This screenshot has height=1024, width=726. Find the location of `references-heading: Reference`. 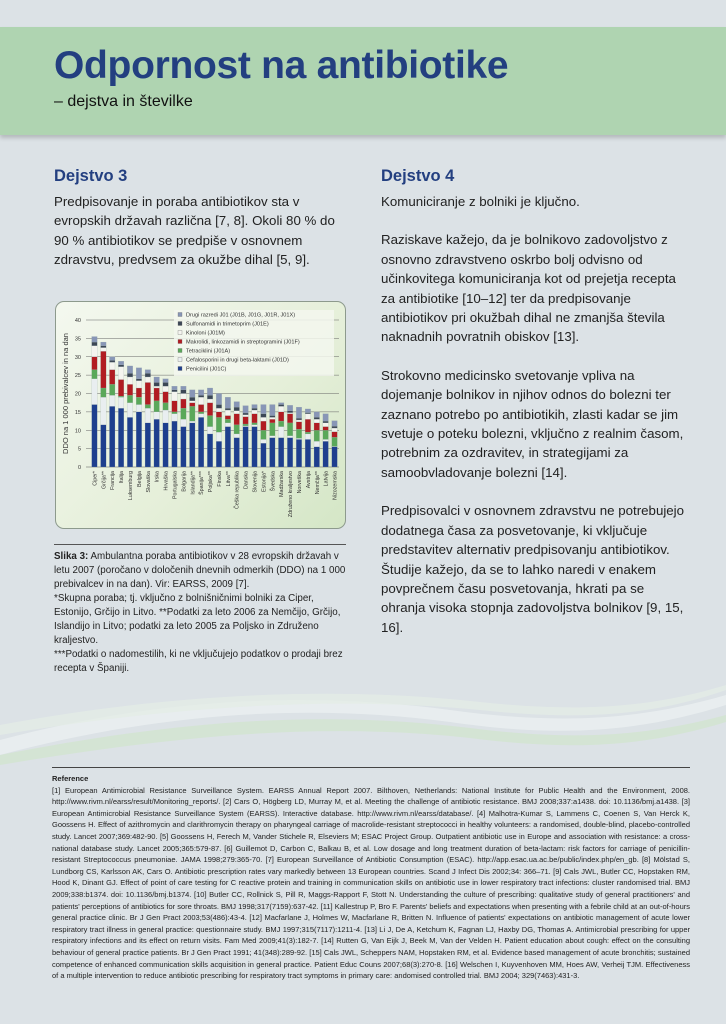

references-heading: Reference is located at coordinates (70, 778).